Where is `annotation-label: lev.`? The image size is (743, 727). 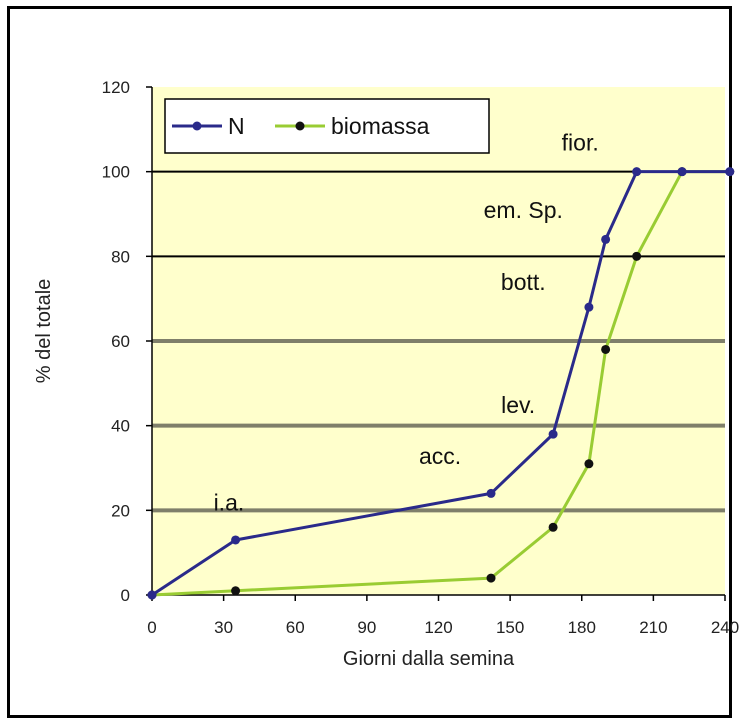 annotation-label: lev. is located at coordinates (518, 405).